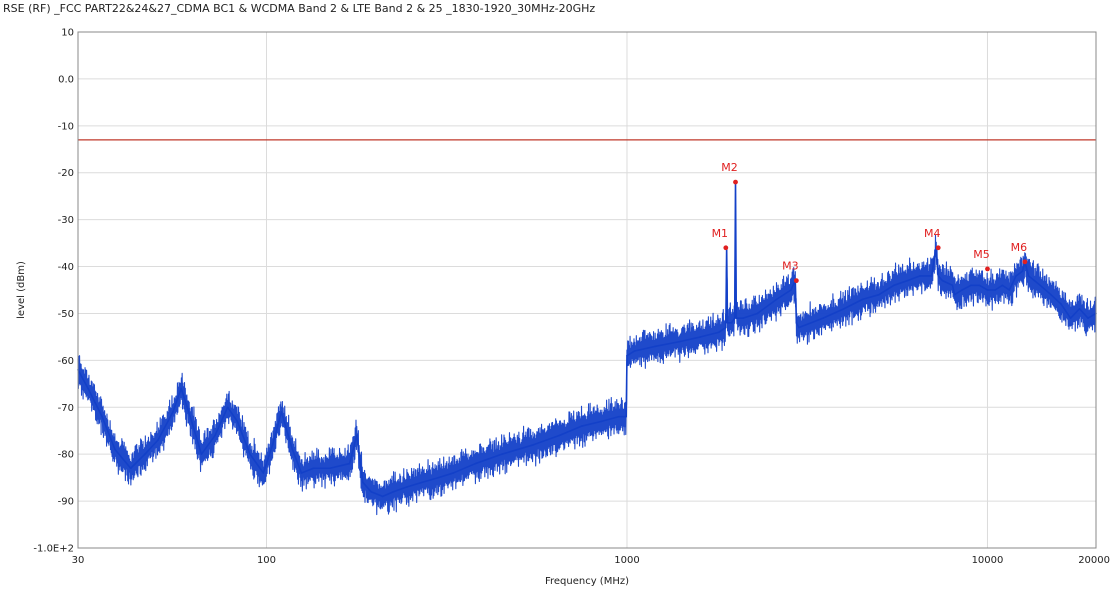 The image size is (1115, 592). I want to click on marker-label: M3, so click(790, 266).